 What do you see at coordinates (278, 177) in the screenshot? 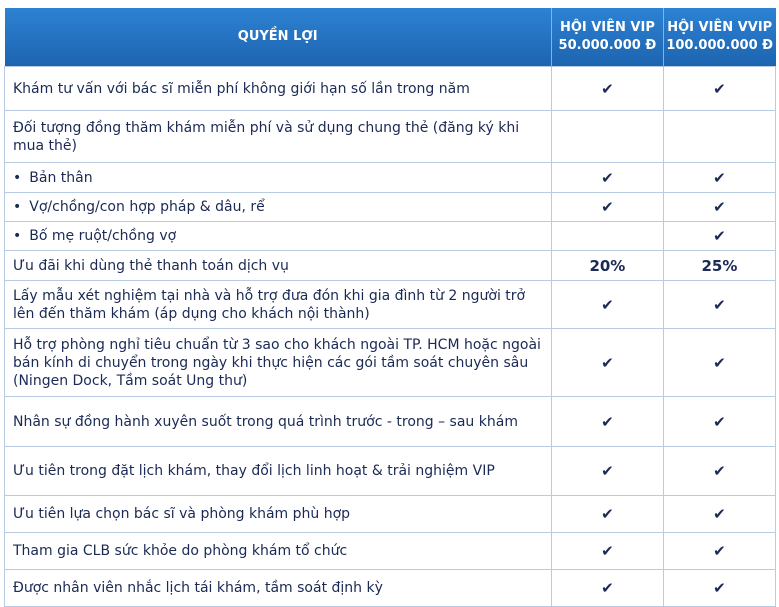
I see `benefit-cell: • Bản thân` at bounding box center [278, 177].